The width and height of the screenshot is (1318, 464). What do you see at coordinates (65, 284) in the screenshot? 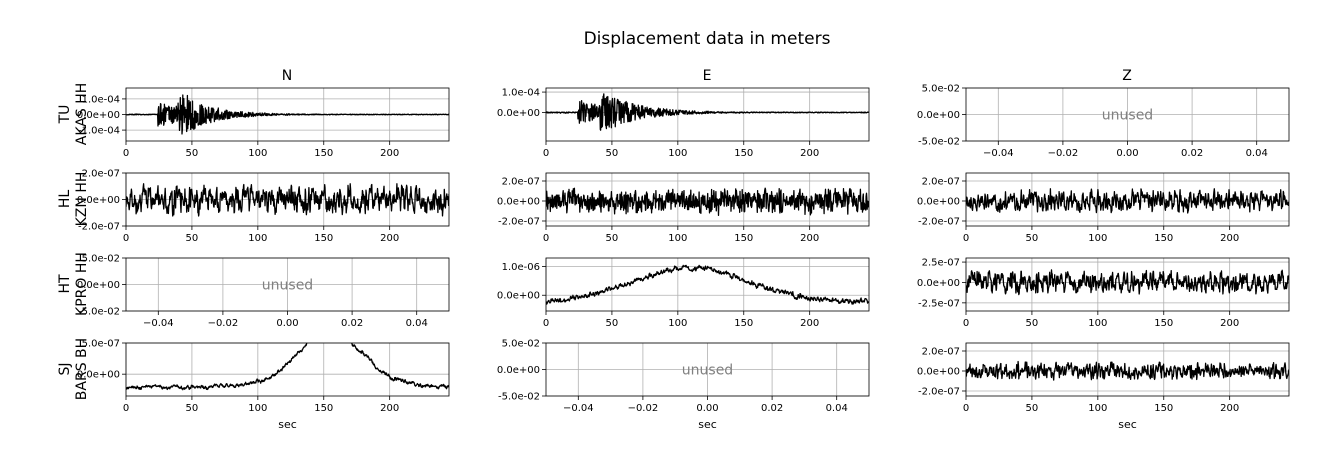
I see `row-label-network: HT` at bounding box center [65, 284].